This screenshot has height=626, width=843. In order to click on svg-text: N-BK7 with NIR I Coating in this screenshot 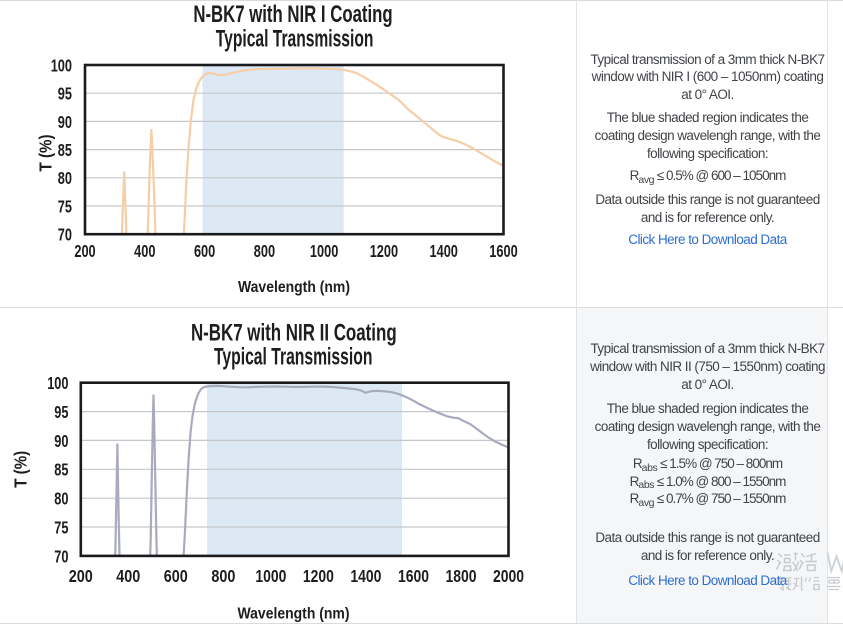, I will do `click(292, 14)`.